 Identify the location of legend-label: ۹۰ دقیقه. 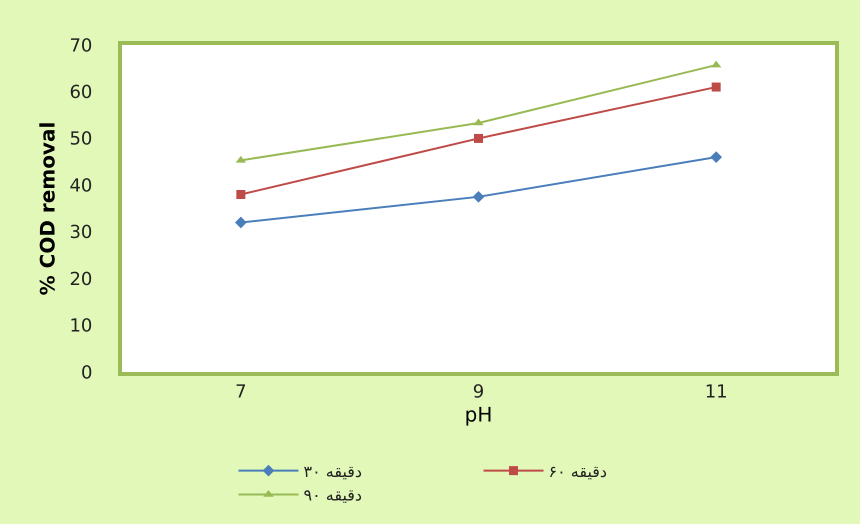
(333, 495).